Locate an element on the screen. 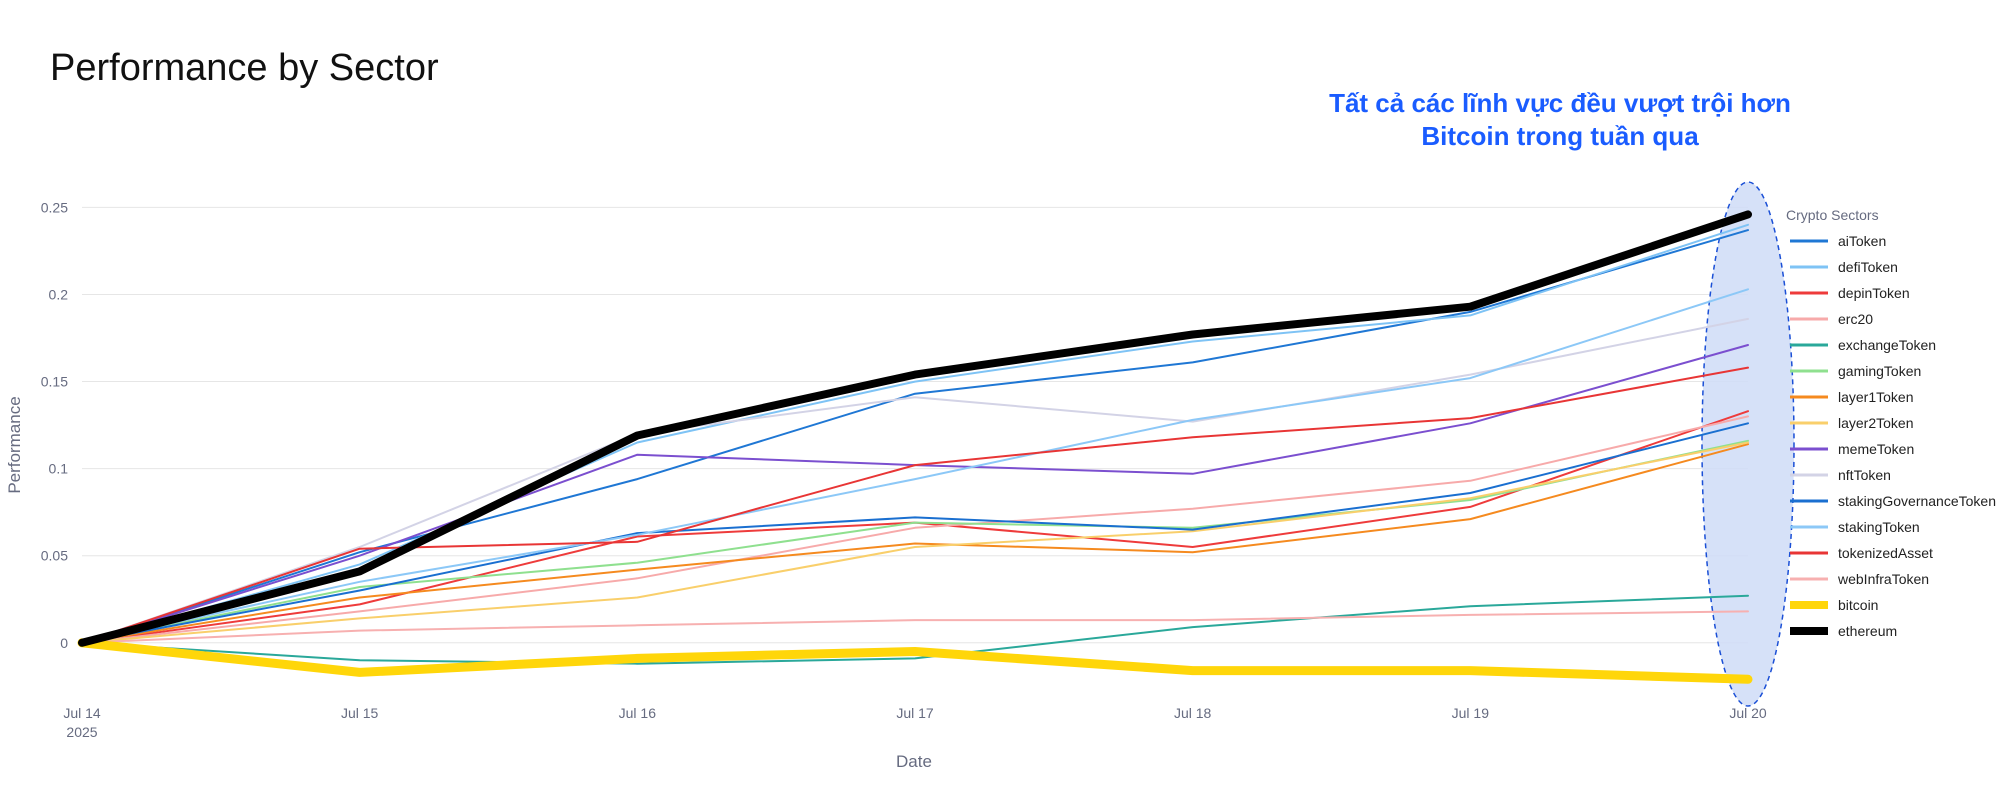  legend-label-gamingToken: gamingToken is located at coordinates (1879, 371).